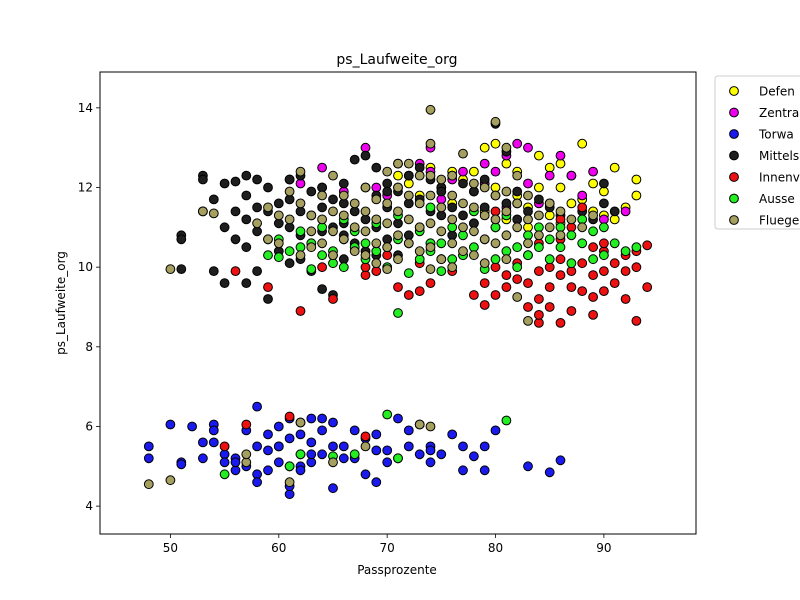 The width and height of the screenshot is (800, 600). Describe the element at coordinates (89, 506) in the screenshot. I see `y-tick-label: 4` at that location.